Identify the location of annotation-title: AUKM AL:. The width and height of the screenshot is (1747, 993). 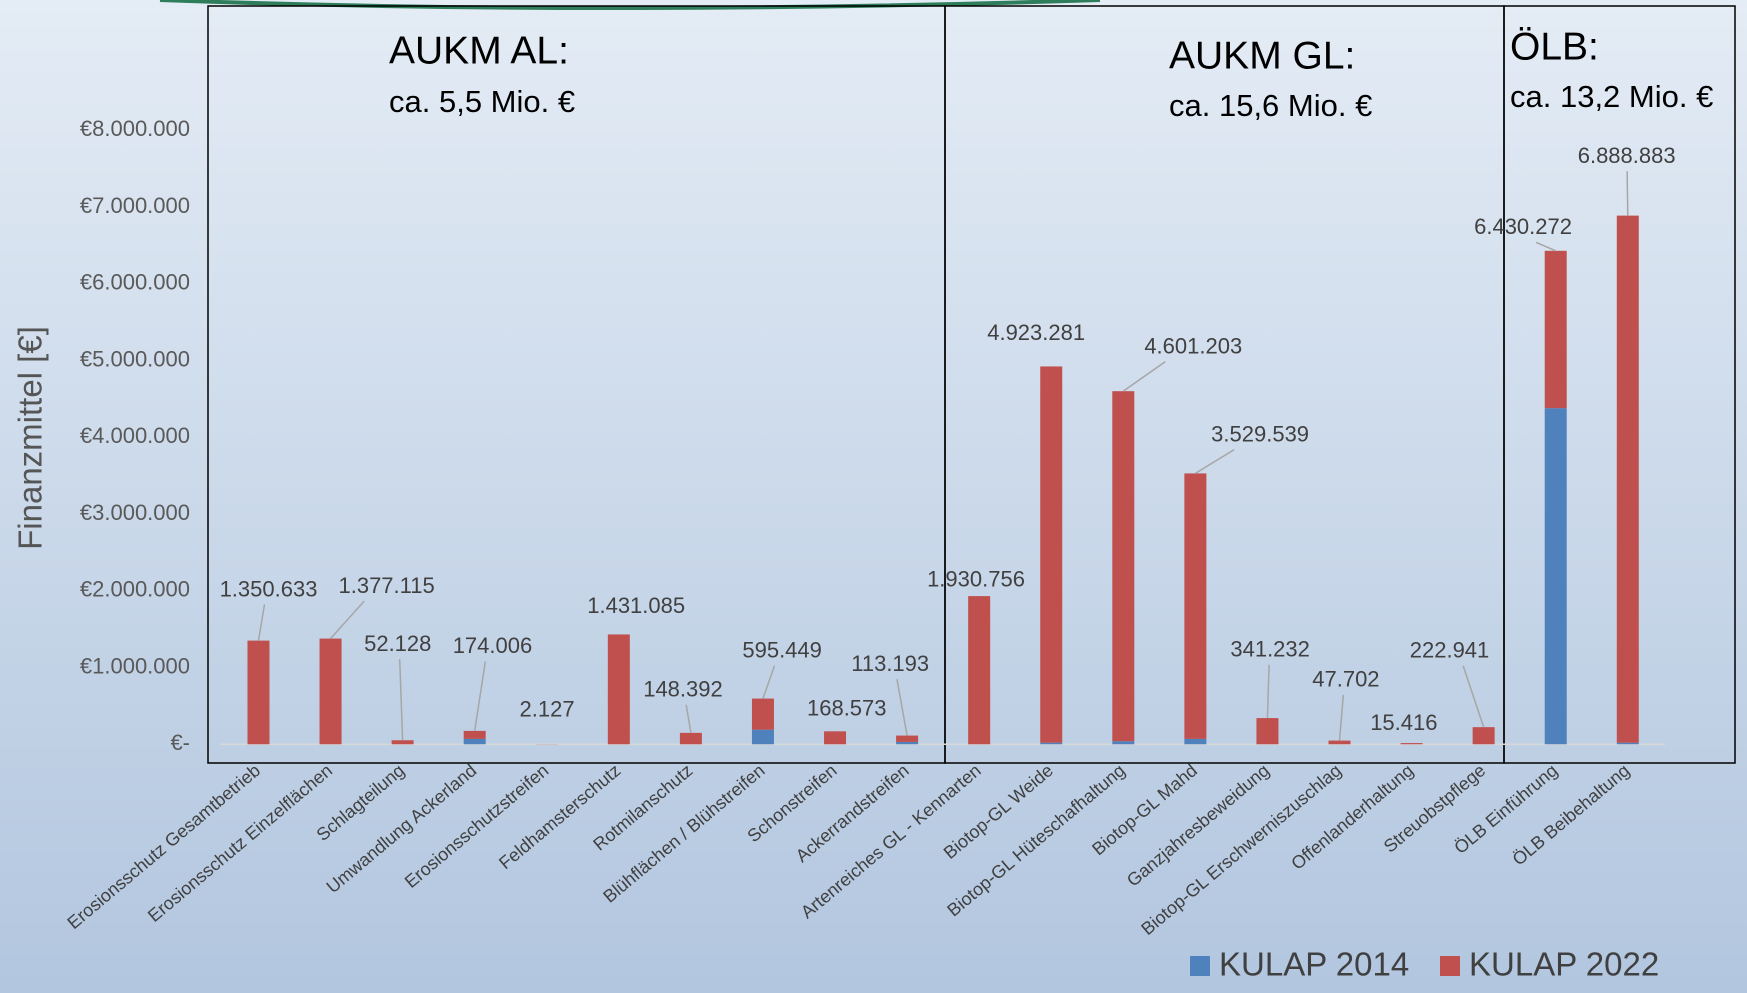
(479, 50).